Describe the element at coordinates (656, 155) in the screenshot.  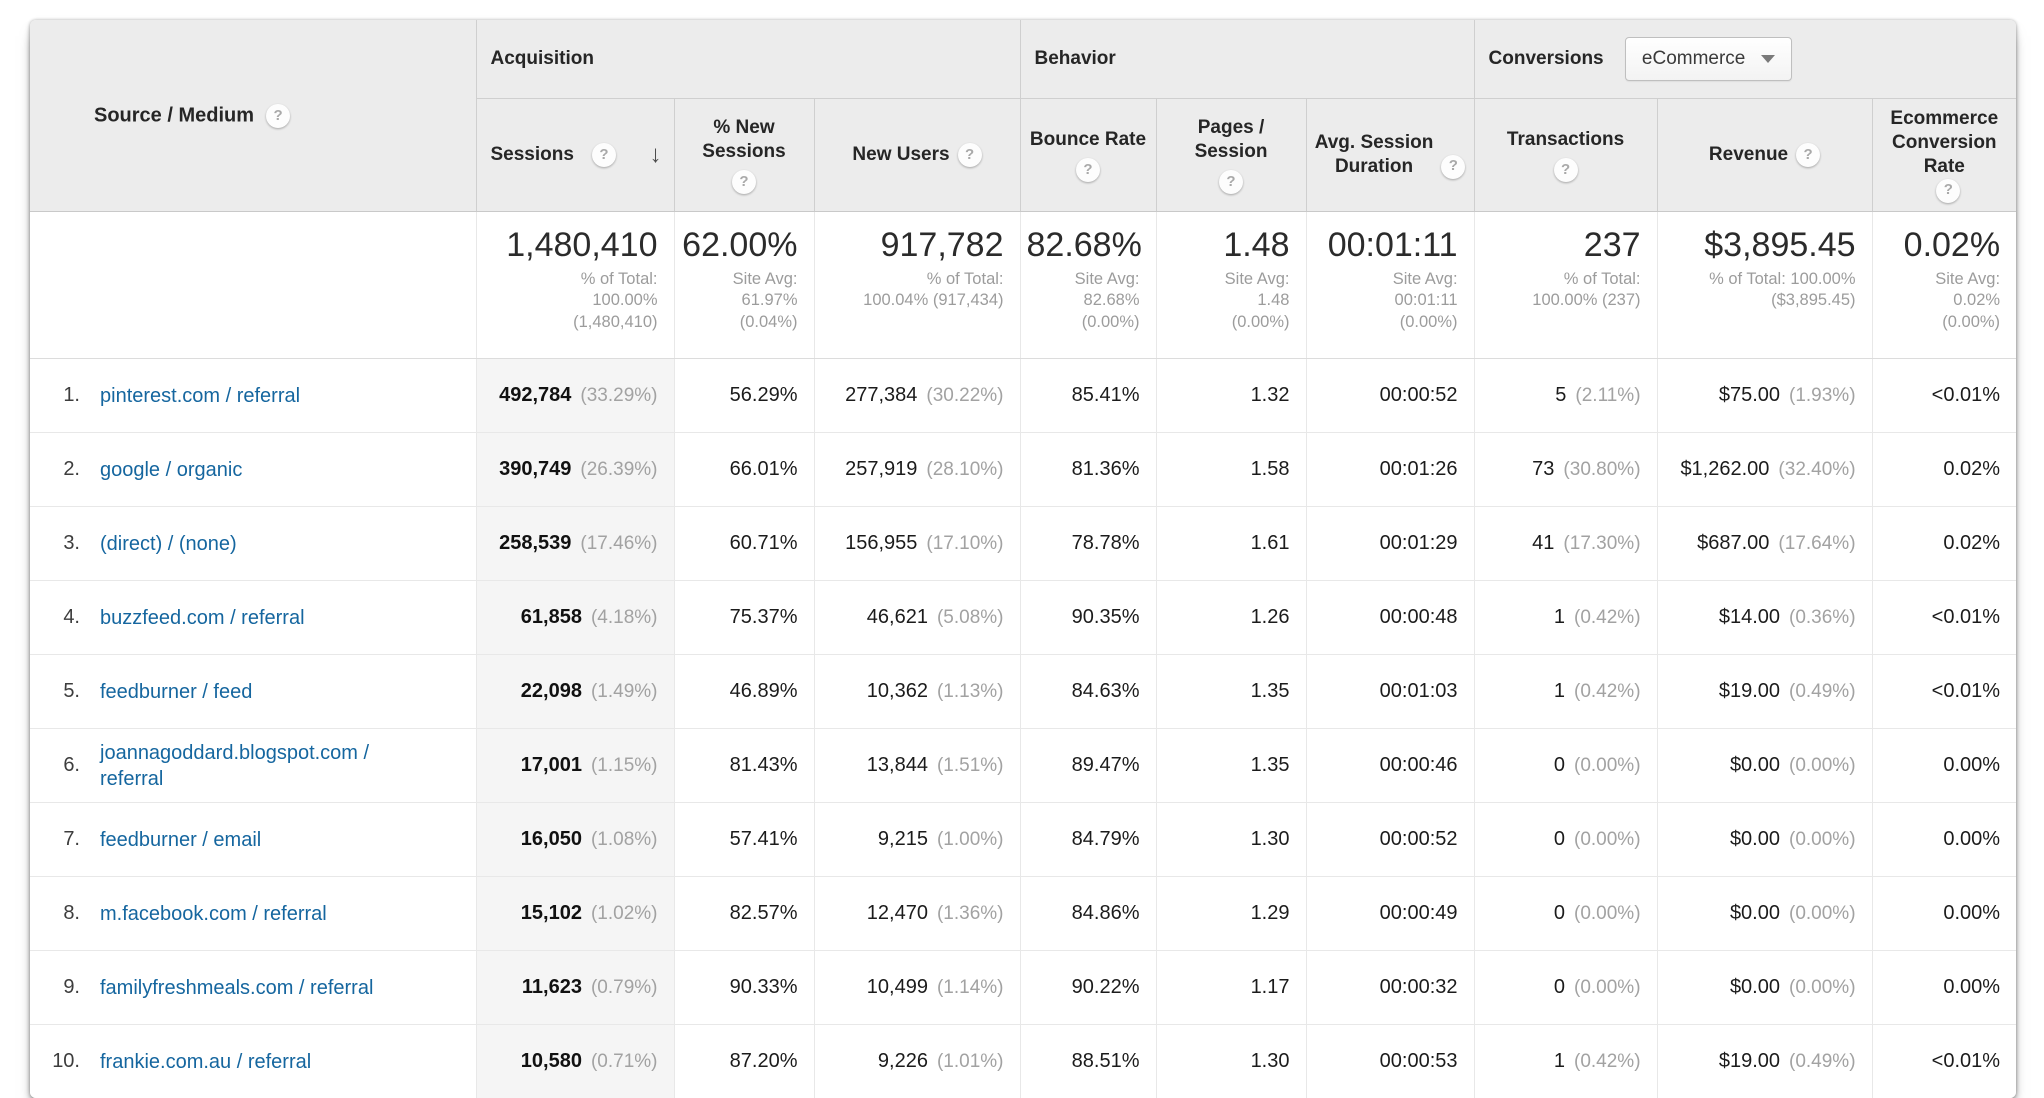
I see `sort-descending-icon: ↓` at that location.